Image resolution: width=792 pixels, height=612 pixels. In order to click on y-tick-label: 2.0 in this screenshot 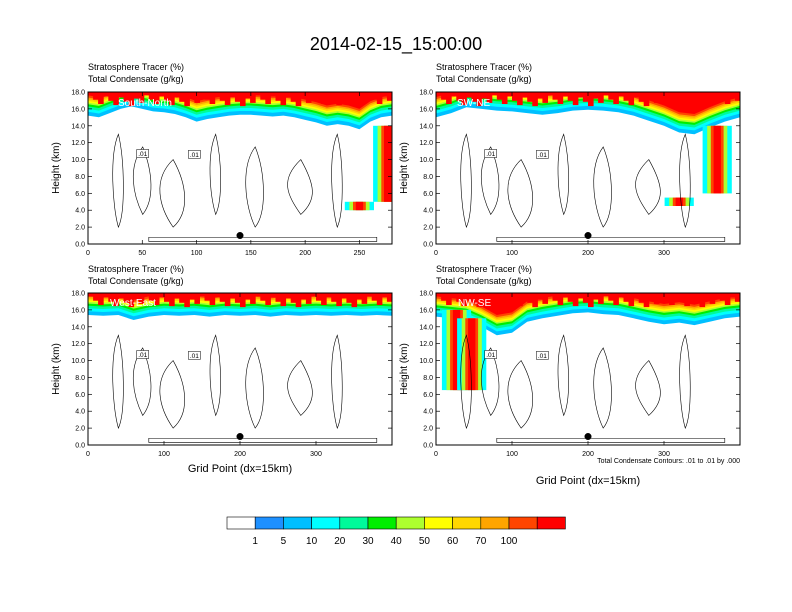, I will do `click(428, 429)`.